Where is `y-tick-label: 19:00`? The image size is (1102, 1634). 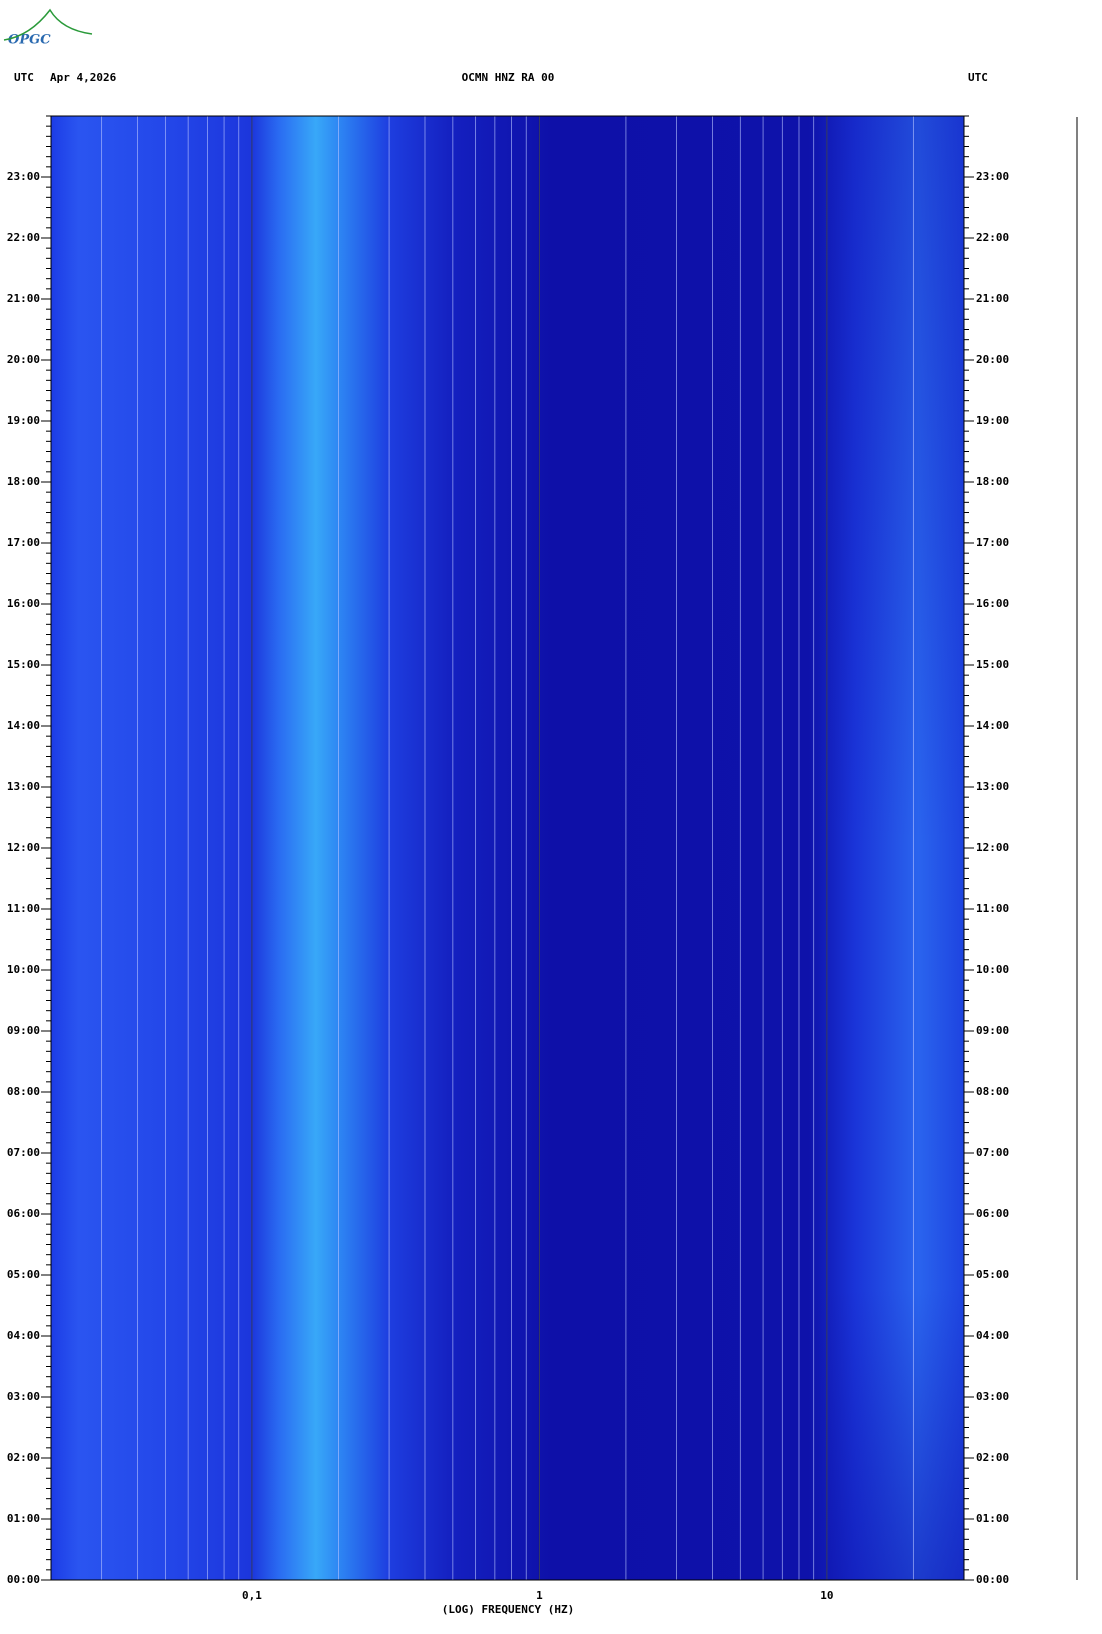
y-tick-label: 19:00 is located at coordinates (23, 420).